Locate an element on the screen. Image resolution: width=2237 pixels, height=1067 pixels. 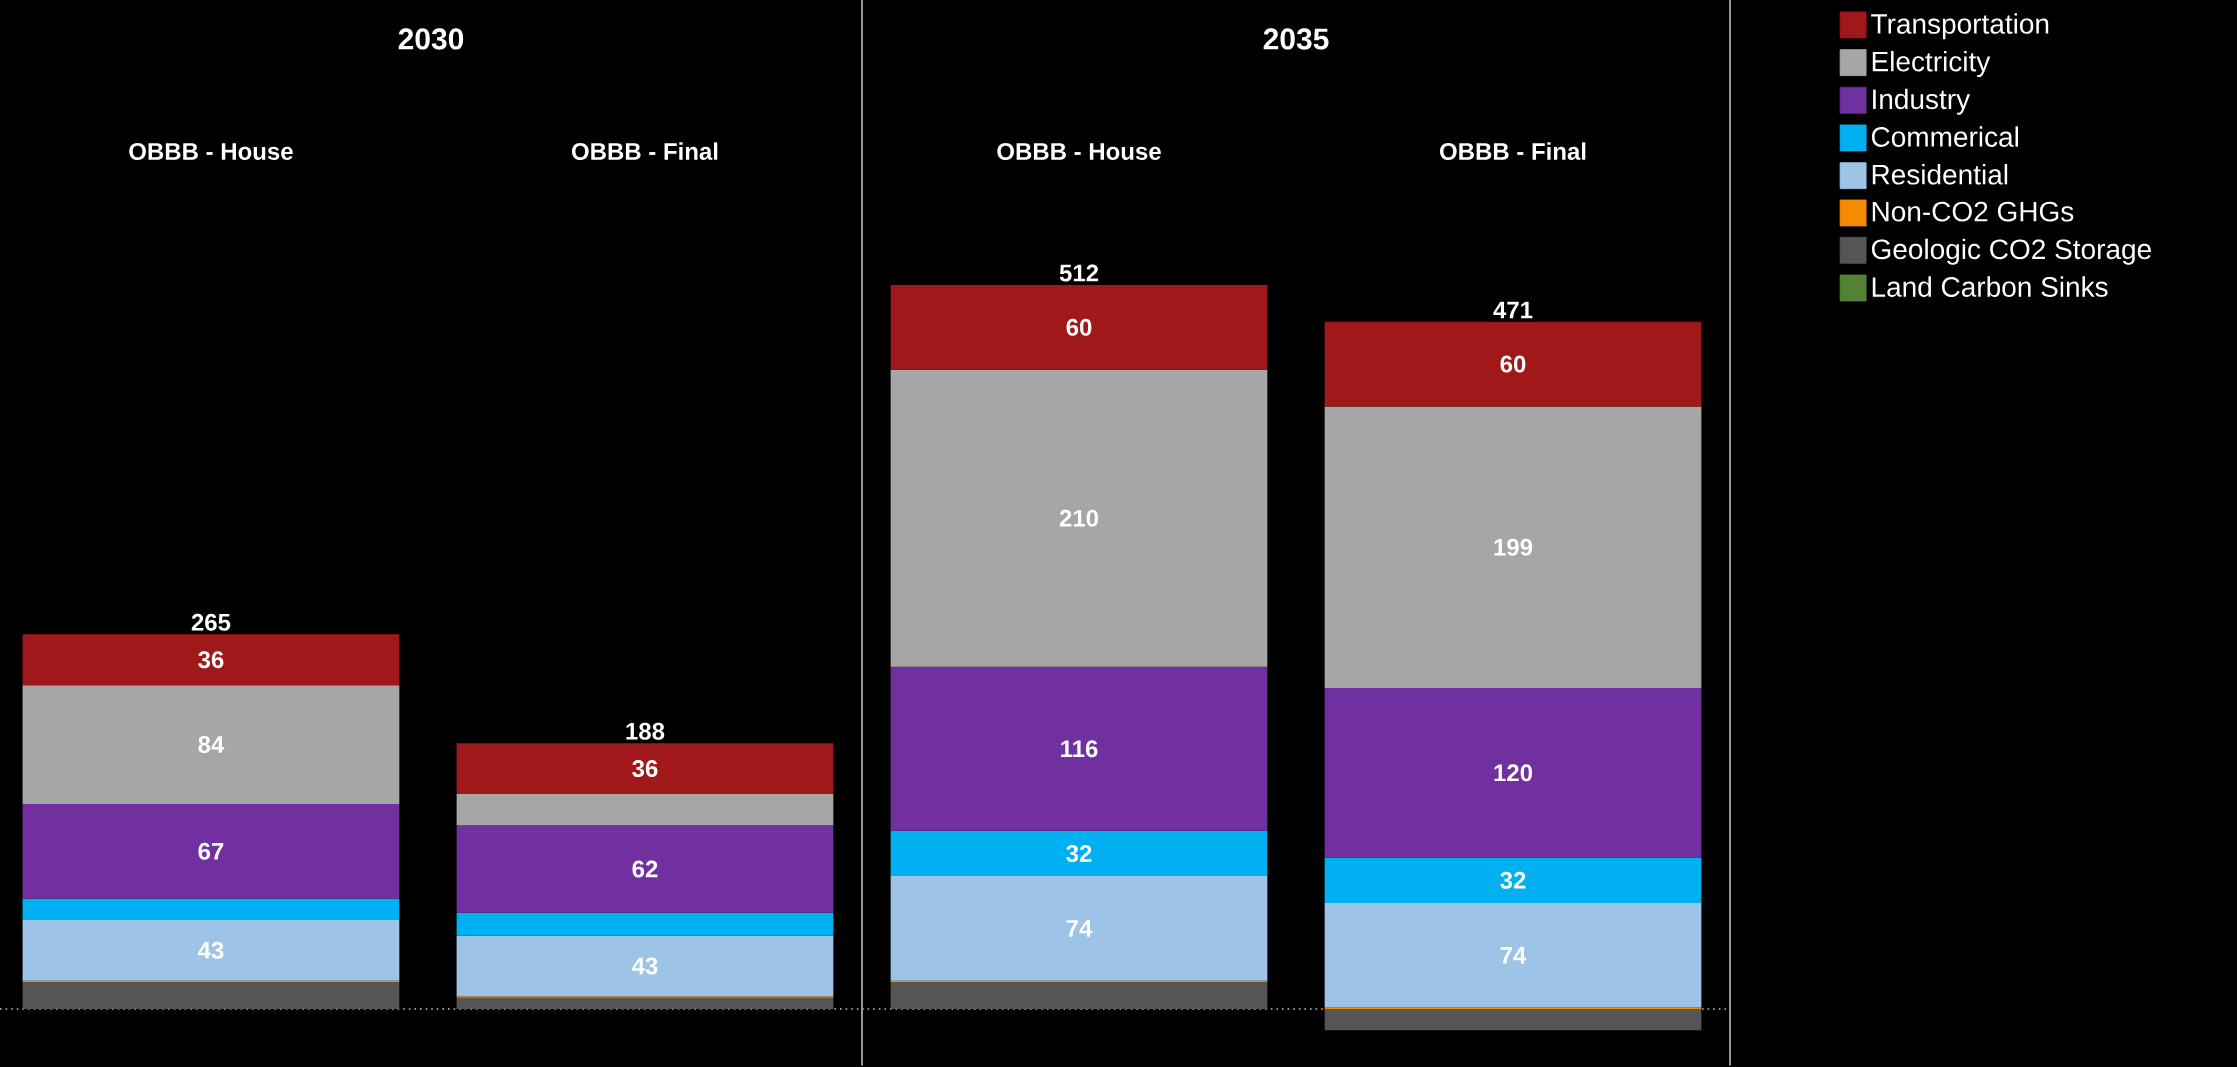
total-label: 471 is located at coordinates (1513, 310).